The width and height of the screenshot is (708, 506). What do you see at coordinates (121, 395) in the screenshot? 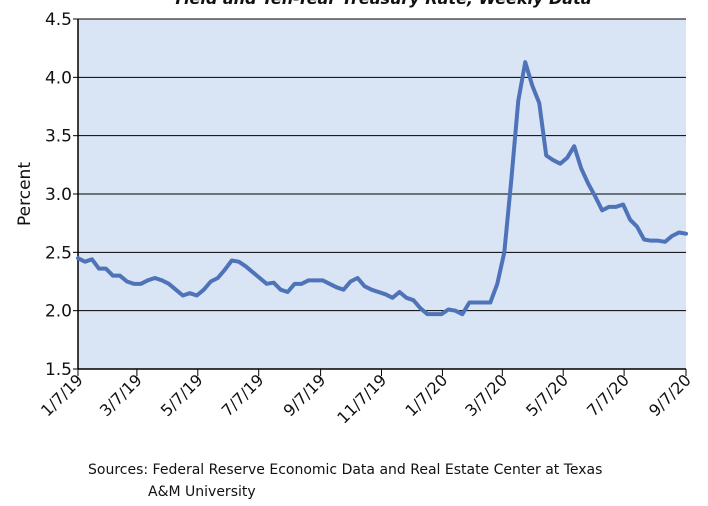
I see `x-tick-label: 3/7/19` at bounding box center [121, 395].